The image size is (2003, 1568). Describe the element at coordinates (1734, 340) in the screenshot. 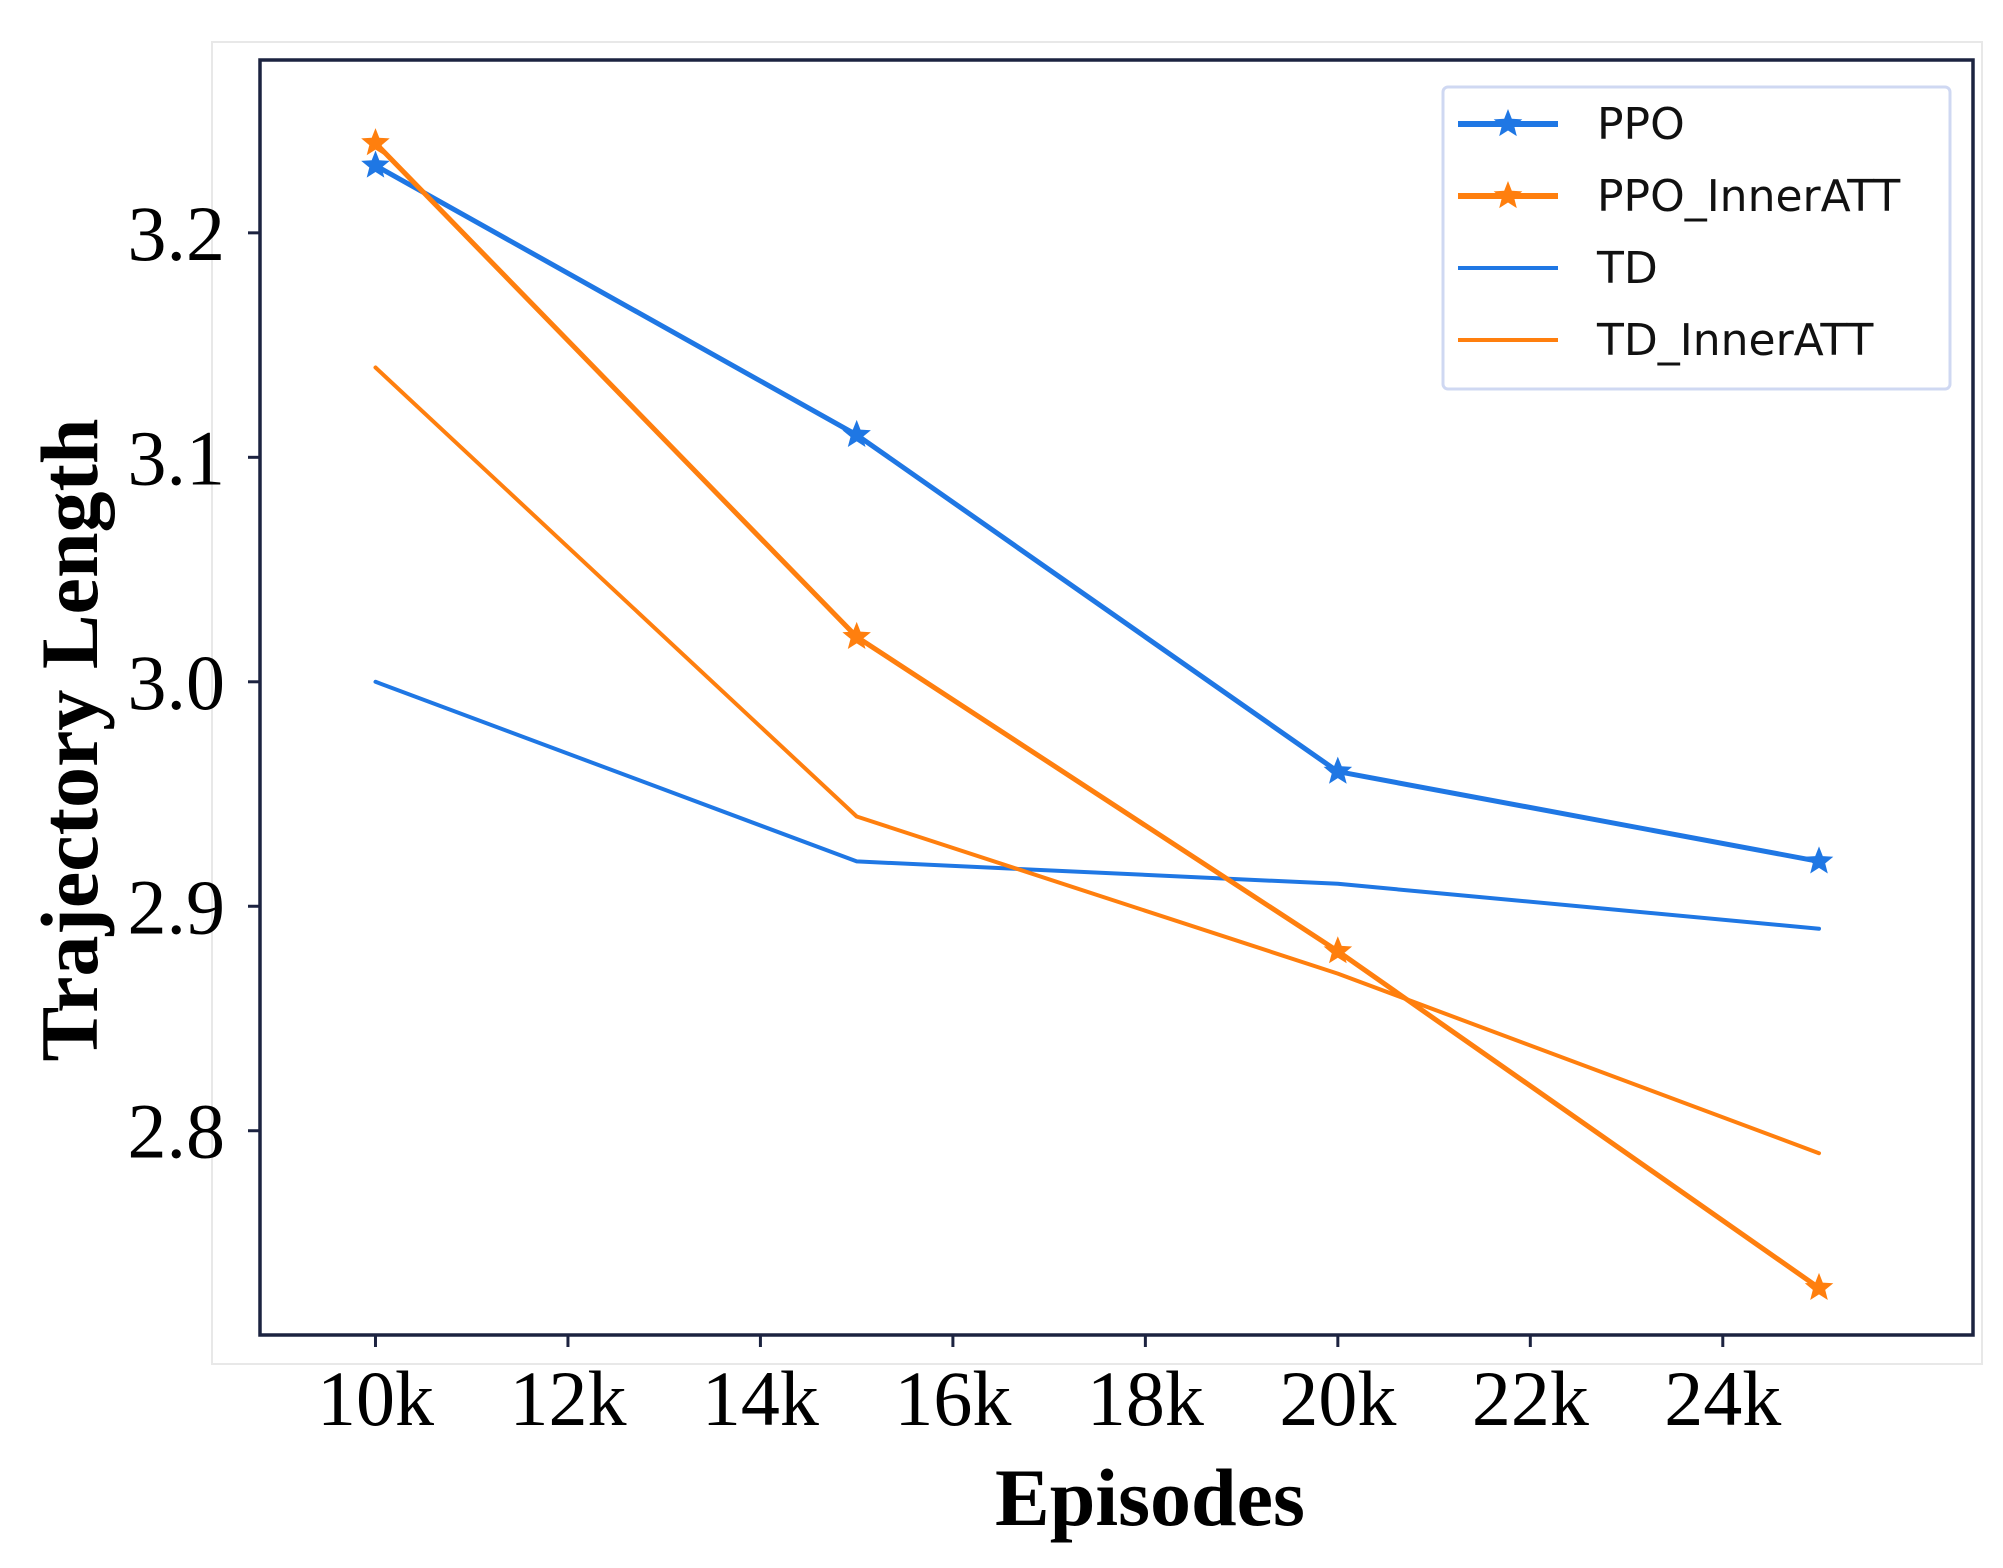

I see `legend-label-td-inneratt: TD_InnerATT` at that location.